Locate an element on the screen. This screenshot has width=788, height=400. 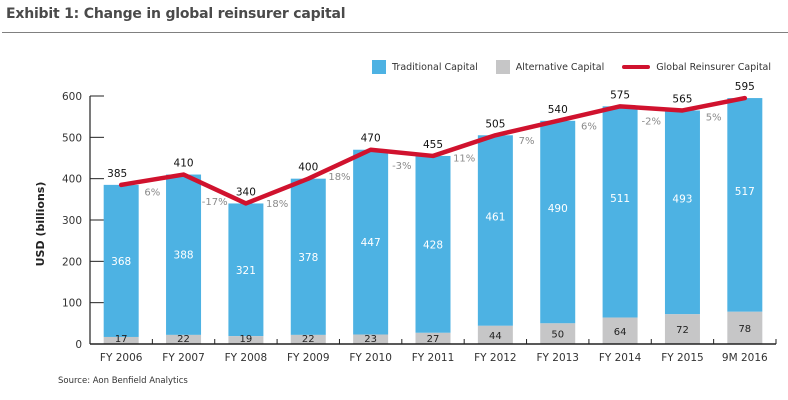
bar-label-alternative: 50 is located at coordinates (557, 335).